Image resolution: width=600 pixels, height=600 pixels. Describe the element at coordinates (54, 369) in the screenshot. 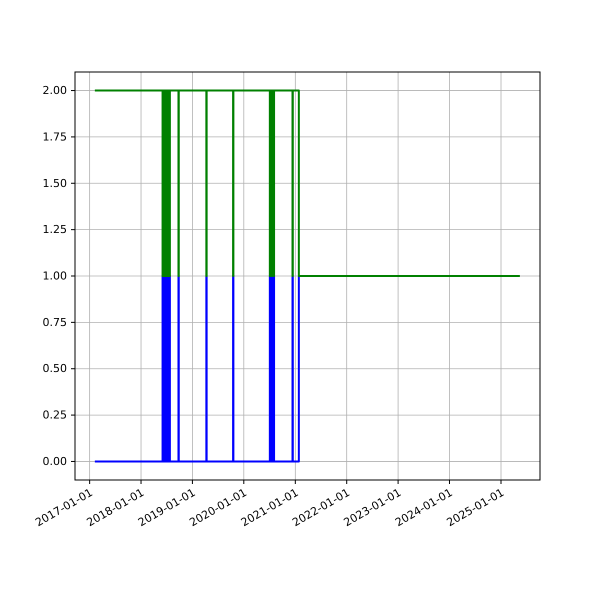

I see `y-tick-label: 0.50` at that location.